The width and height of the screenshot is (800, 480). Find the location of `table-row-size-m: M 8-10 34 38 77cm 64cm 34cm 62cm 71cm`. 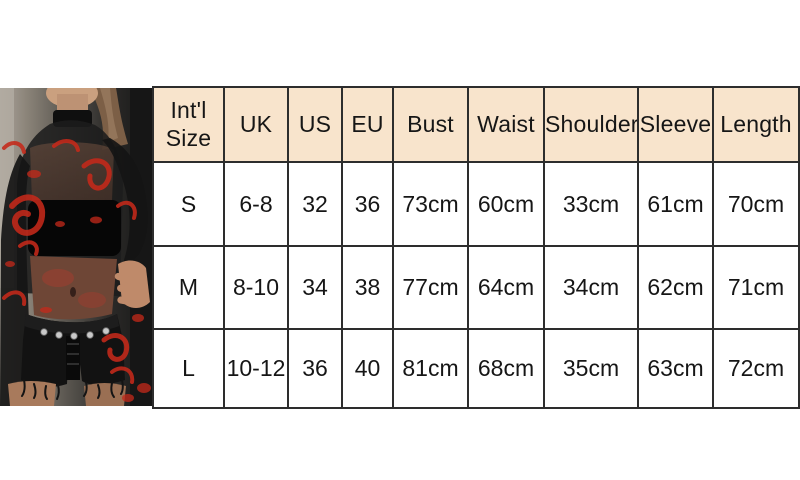

table-row-size-m: M 8-10 34 38 77cm 64cm 34cm 62cm 71cm is located at coordinates (476, 287).